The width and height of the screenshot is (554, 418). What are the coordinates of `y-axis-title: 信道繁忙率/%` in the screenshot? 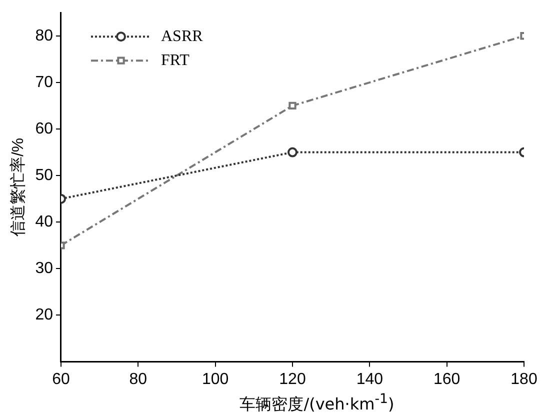 It's located at (18, 187).